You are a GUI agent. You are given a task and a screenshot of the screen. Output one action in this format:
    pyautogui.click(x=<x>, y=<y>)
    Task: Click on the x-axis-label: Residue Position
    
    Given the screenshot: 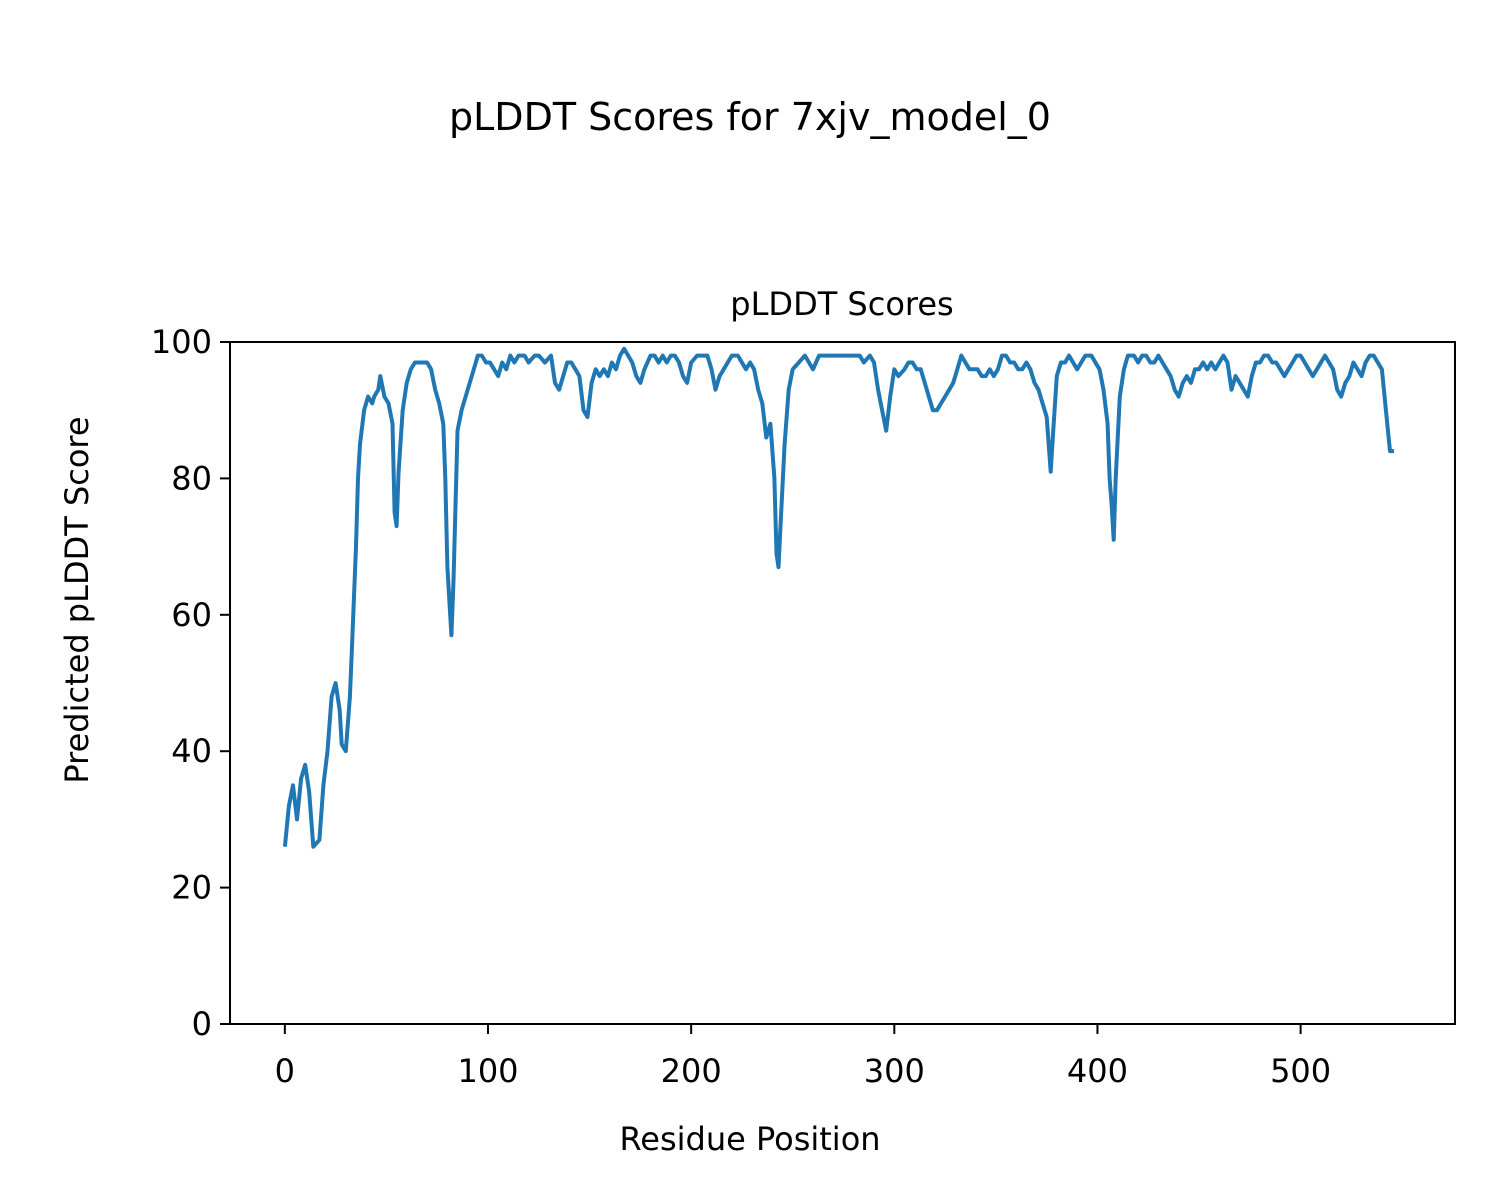 What is the action you would take?
    pyautogui.click(x=749, y=1139)
    